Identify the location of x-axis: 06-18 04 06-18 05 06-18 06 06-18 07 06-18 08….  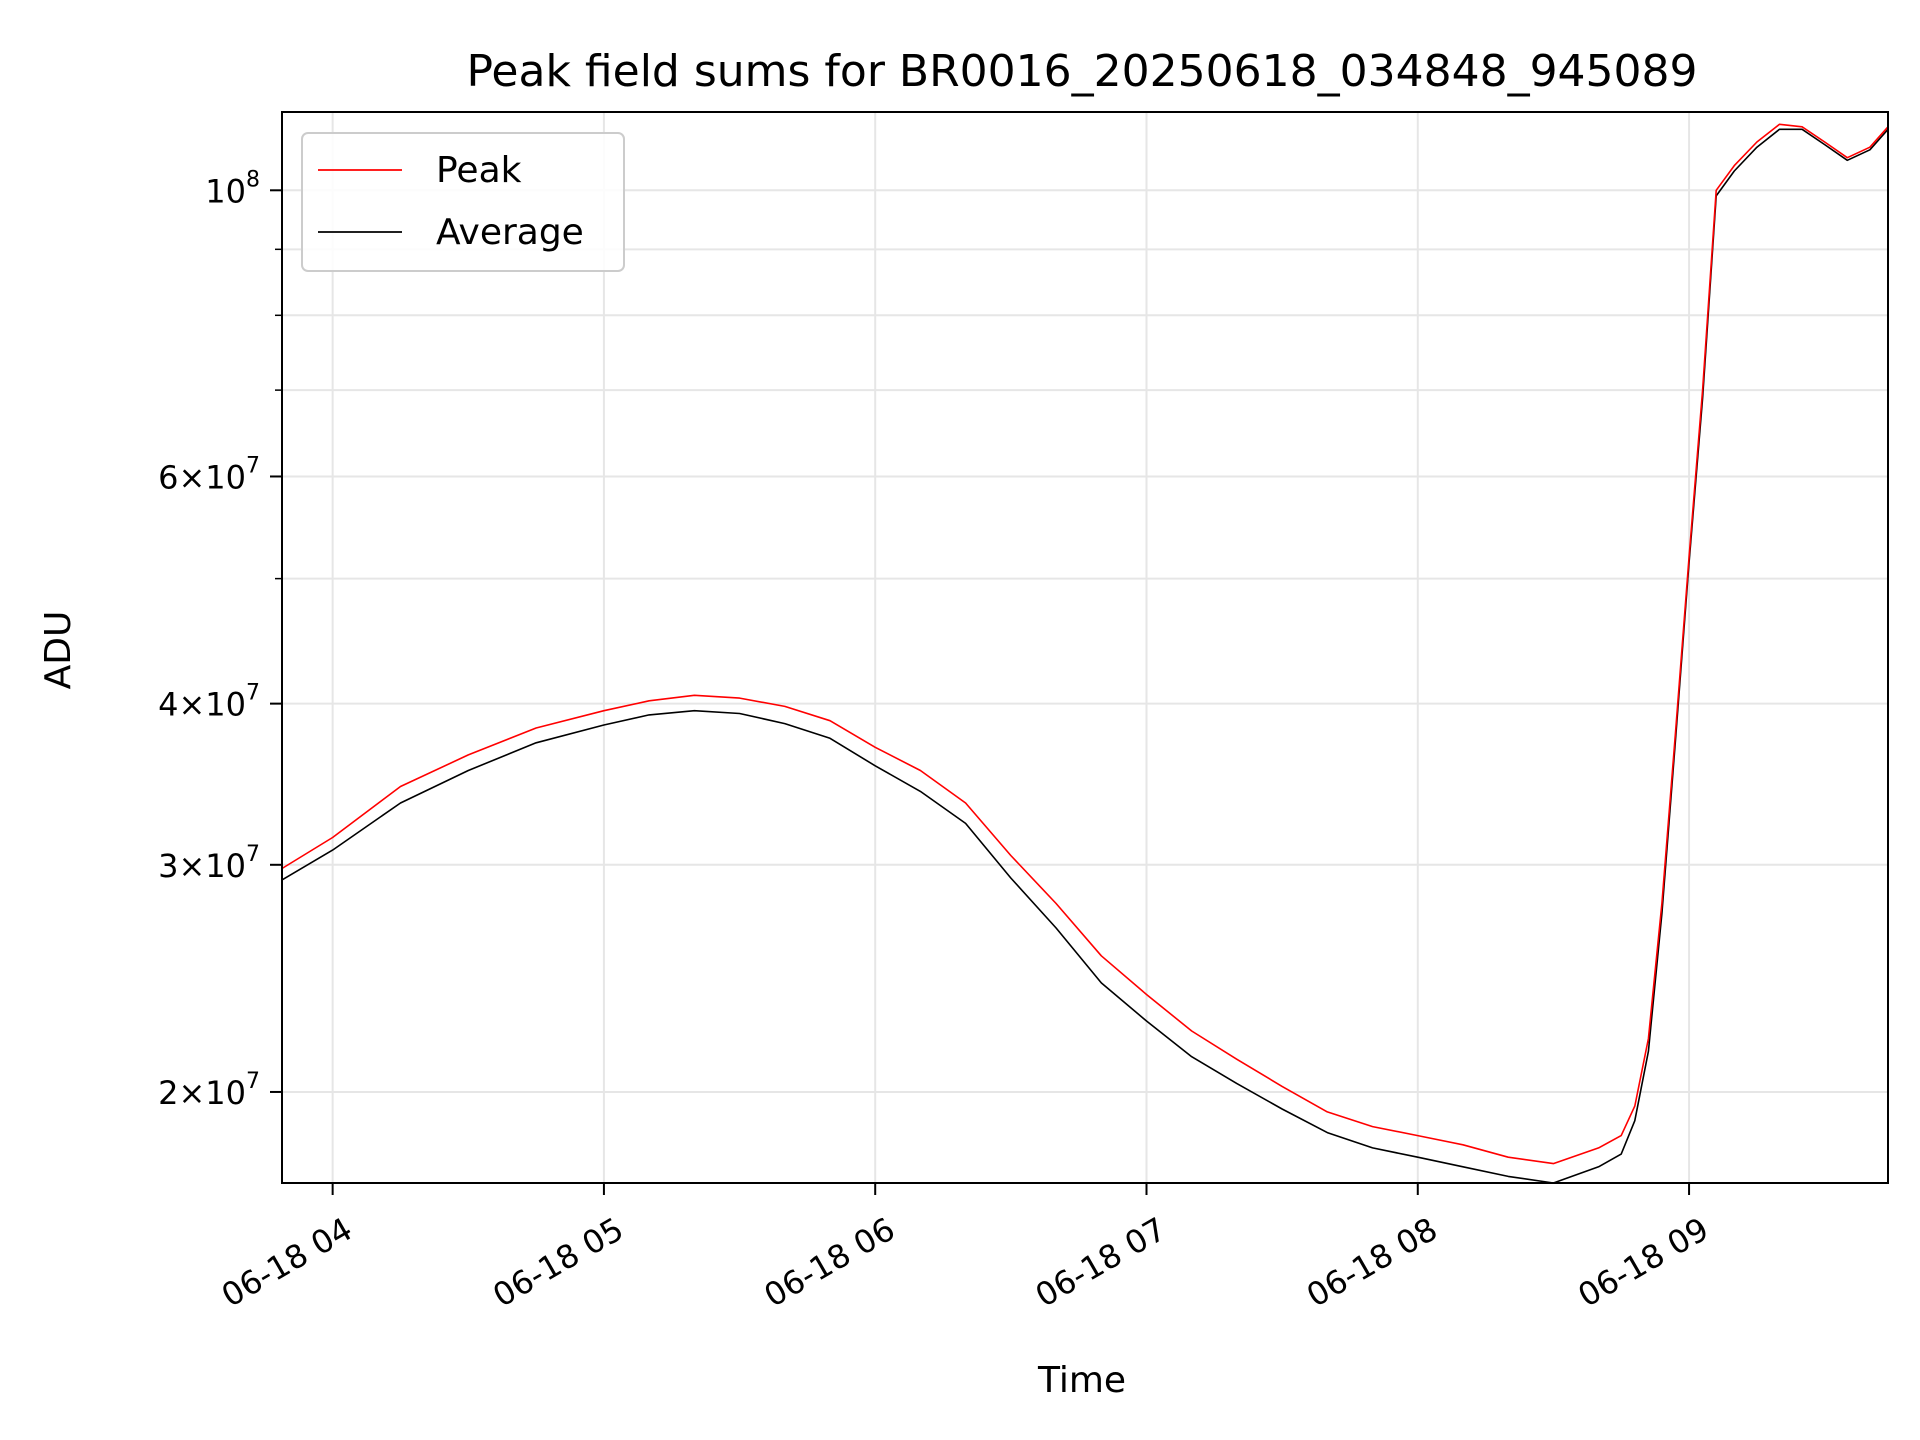
(965, 1249).